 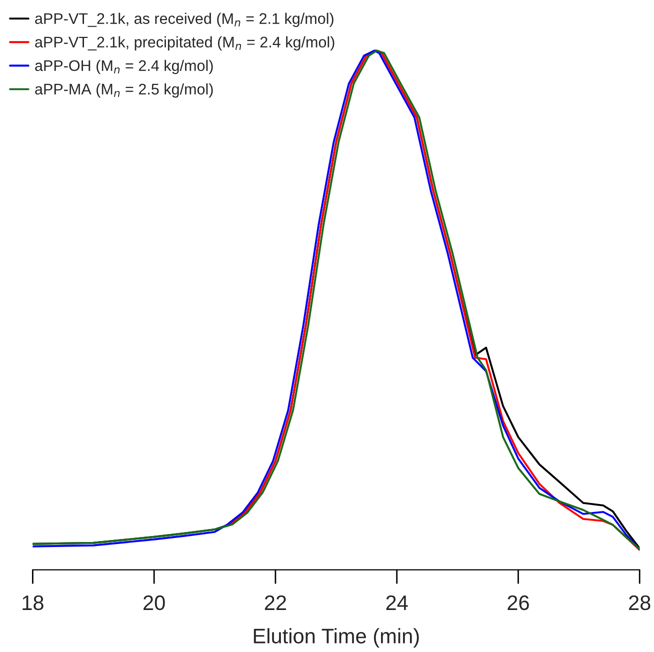 What do you see at coordinates (124, 90) in the screenshot?
I see `legend-label: aPP-MA (M$_{n}$ = 2.5 kg/mol)` at bounding box center [124, 90].